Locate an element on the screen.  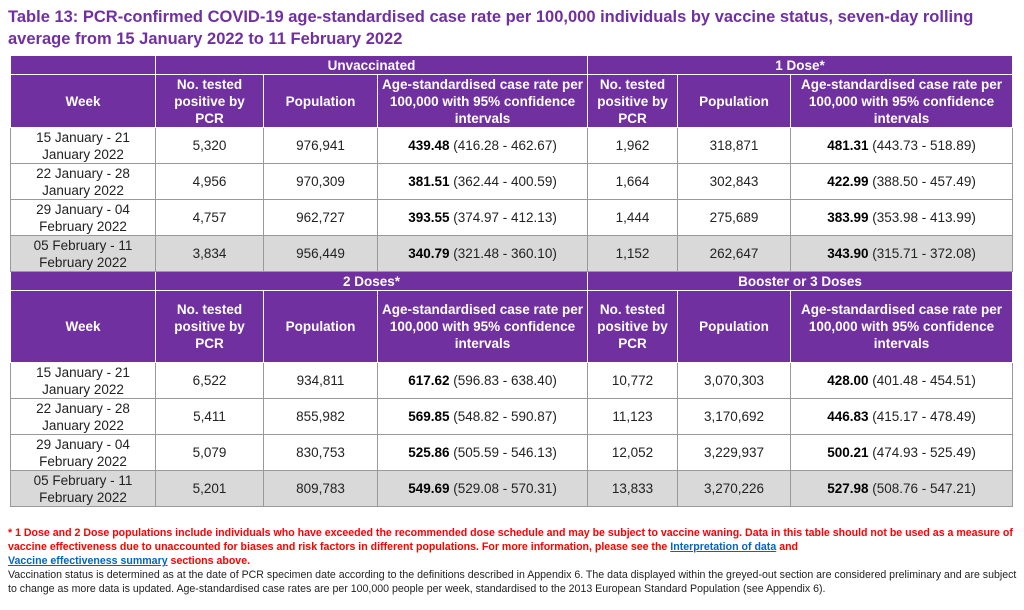
rate-cell: 617.62 (596.83 - 638.40) is located at coordinates (482, 380).